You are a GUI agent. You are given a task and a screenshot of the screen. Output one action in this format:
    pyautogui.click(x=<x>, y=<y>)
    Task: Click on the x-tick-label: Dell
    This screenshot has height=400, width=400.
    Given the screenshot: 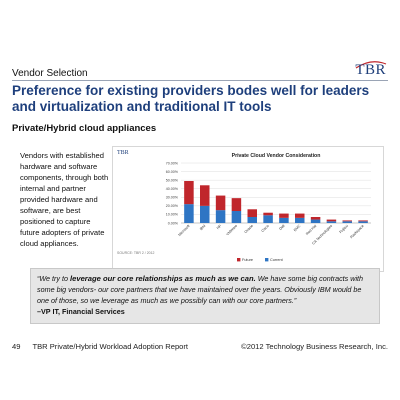 What is the action you would take?
    pyautogui.click(x=281, y=227)
    